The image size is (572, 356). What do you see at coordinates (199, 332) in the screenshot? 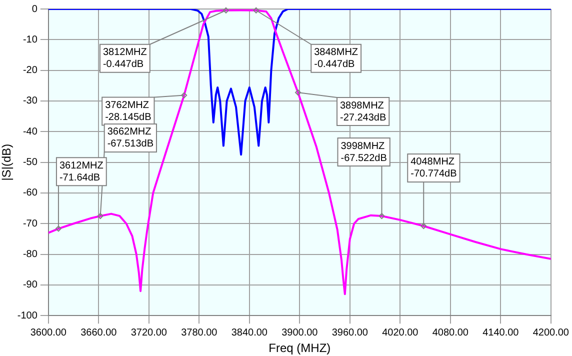
I see `x-tick-label: 3780.00` at bounding box center [199, 332].